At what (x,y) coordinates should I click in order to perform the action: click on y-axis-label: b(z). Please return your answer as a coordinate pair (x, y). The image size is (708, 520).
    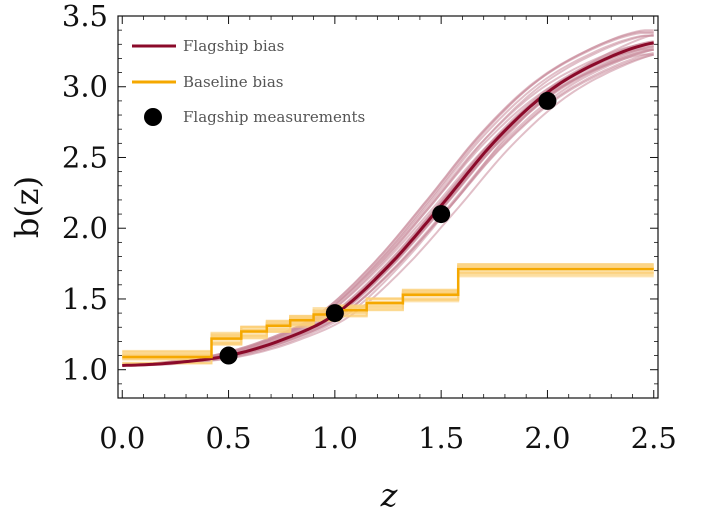
    Looking at the image, I should click on (27, 207).